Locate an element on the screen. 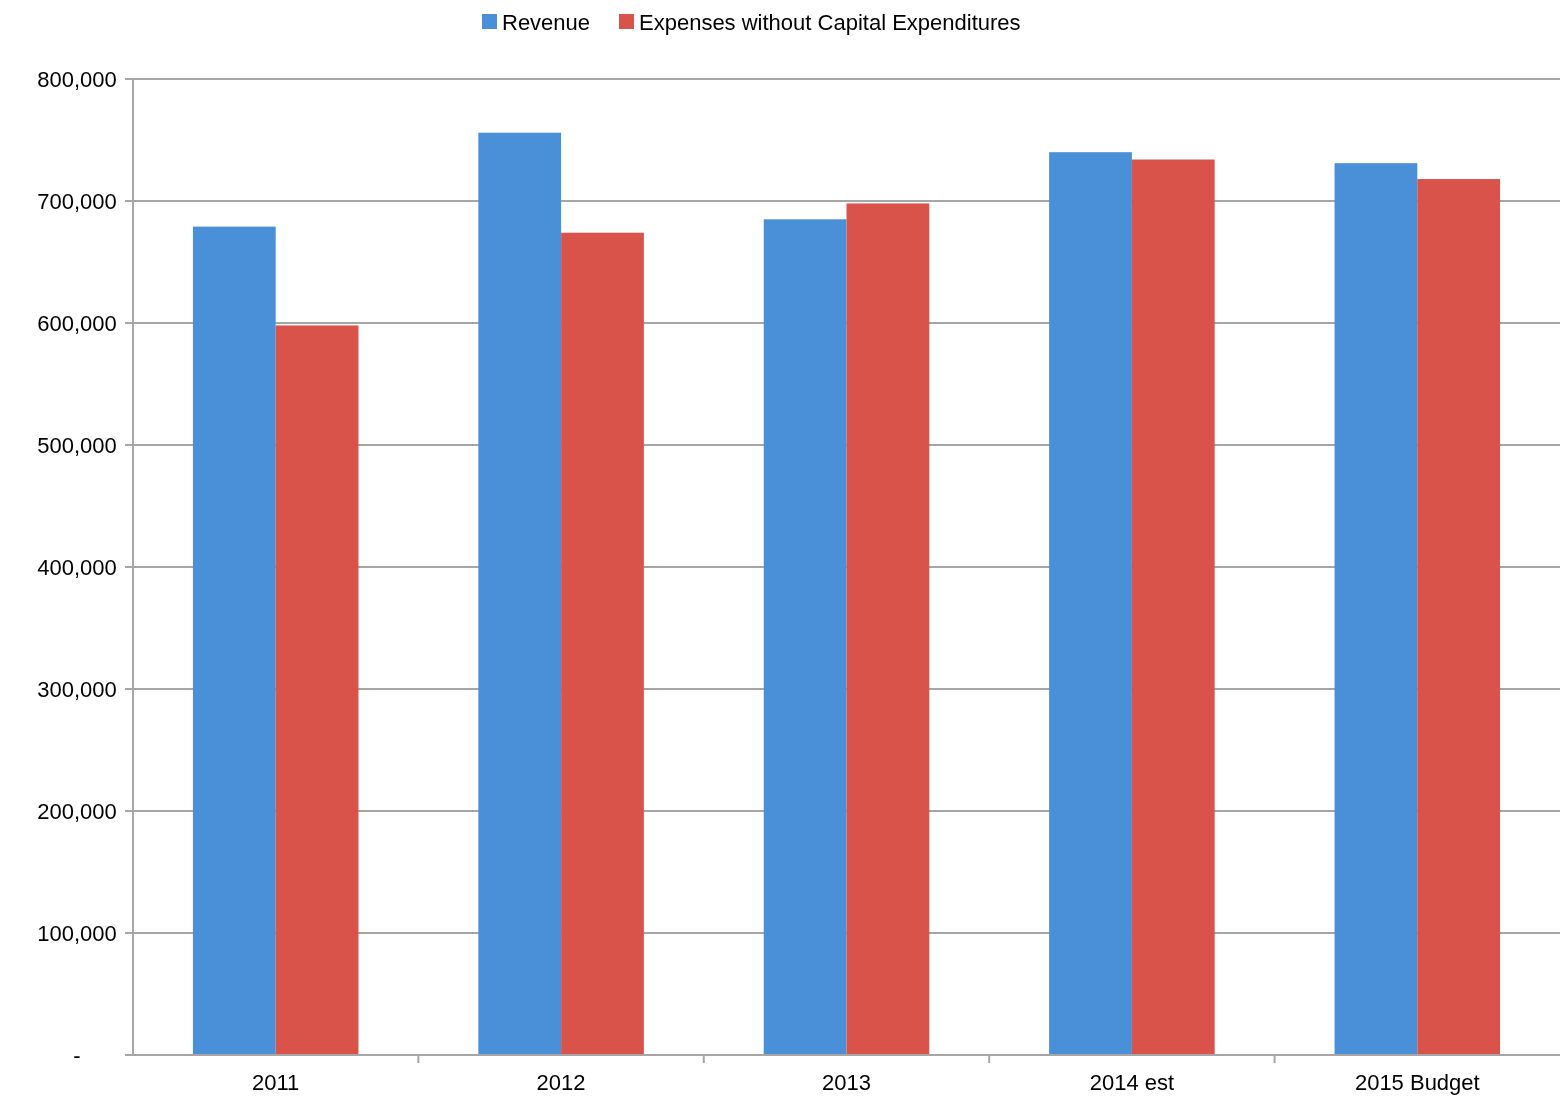 The height and width of the screenshot is (1107, 1568). legend-label: Expenses without Capital Expenditures is located at coordinates (830, 22).